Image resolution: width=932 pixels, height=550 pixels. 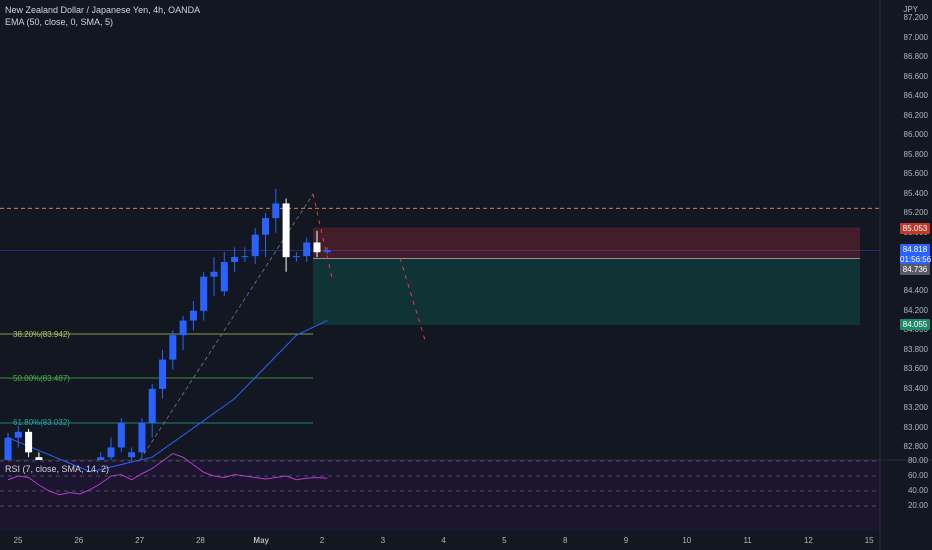 I want to click on position-tool, so click(x=586, y=276).